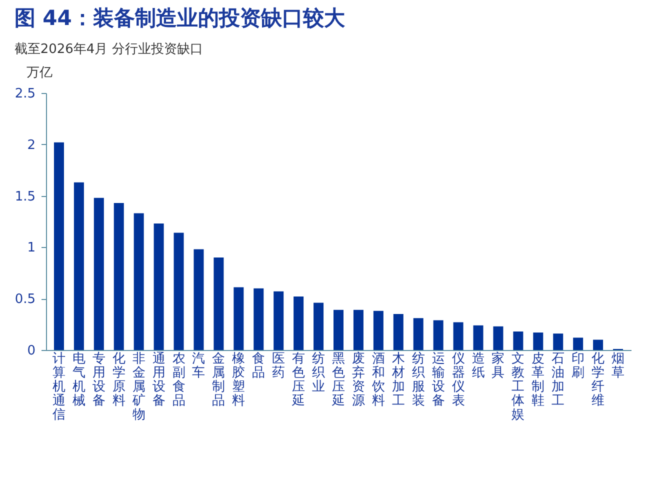 This screenshot has height=500, width=664. What do you see at coordinates (358, 380) in the screenshot?
I see `x-tick-label: 废弃资源` at bounding box center [358, 380].